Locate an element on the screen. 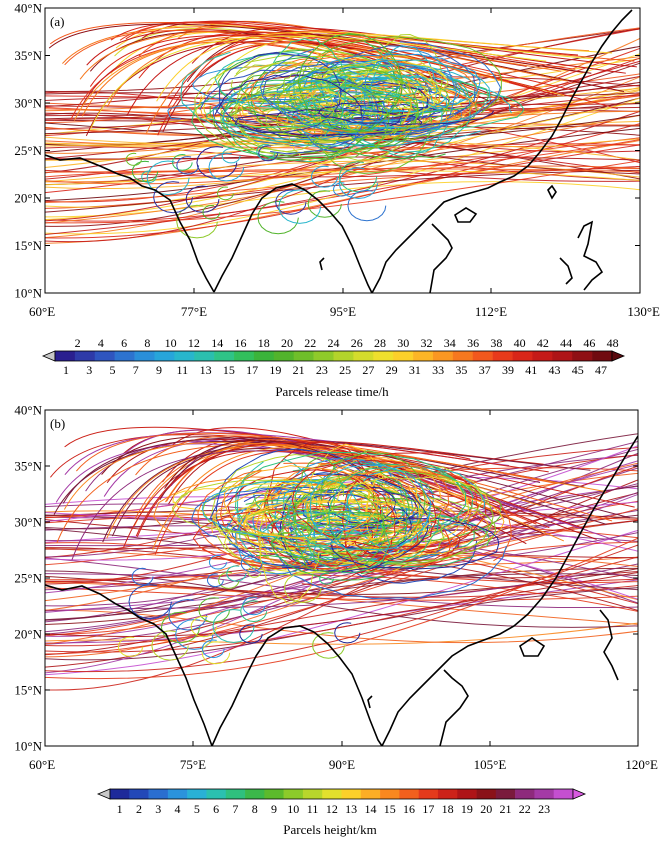 This screenshot has height=843, width=660. colorbar-top-label: 46 is located at coordinates (589, 343).